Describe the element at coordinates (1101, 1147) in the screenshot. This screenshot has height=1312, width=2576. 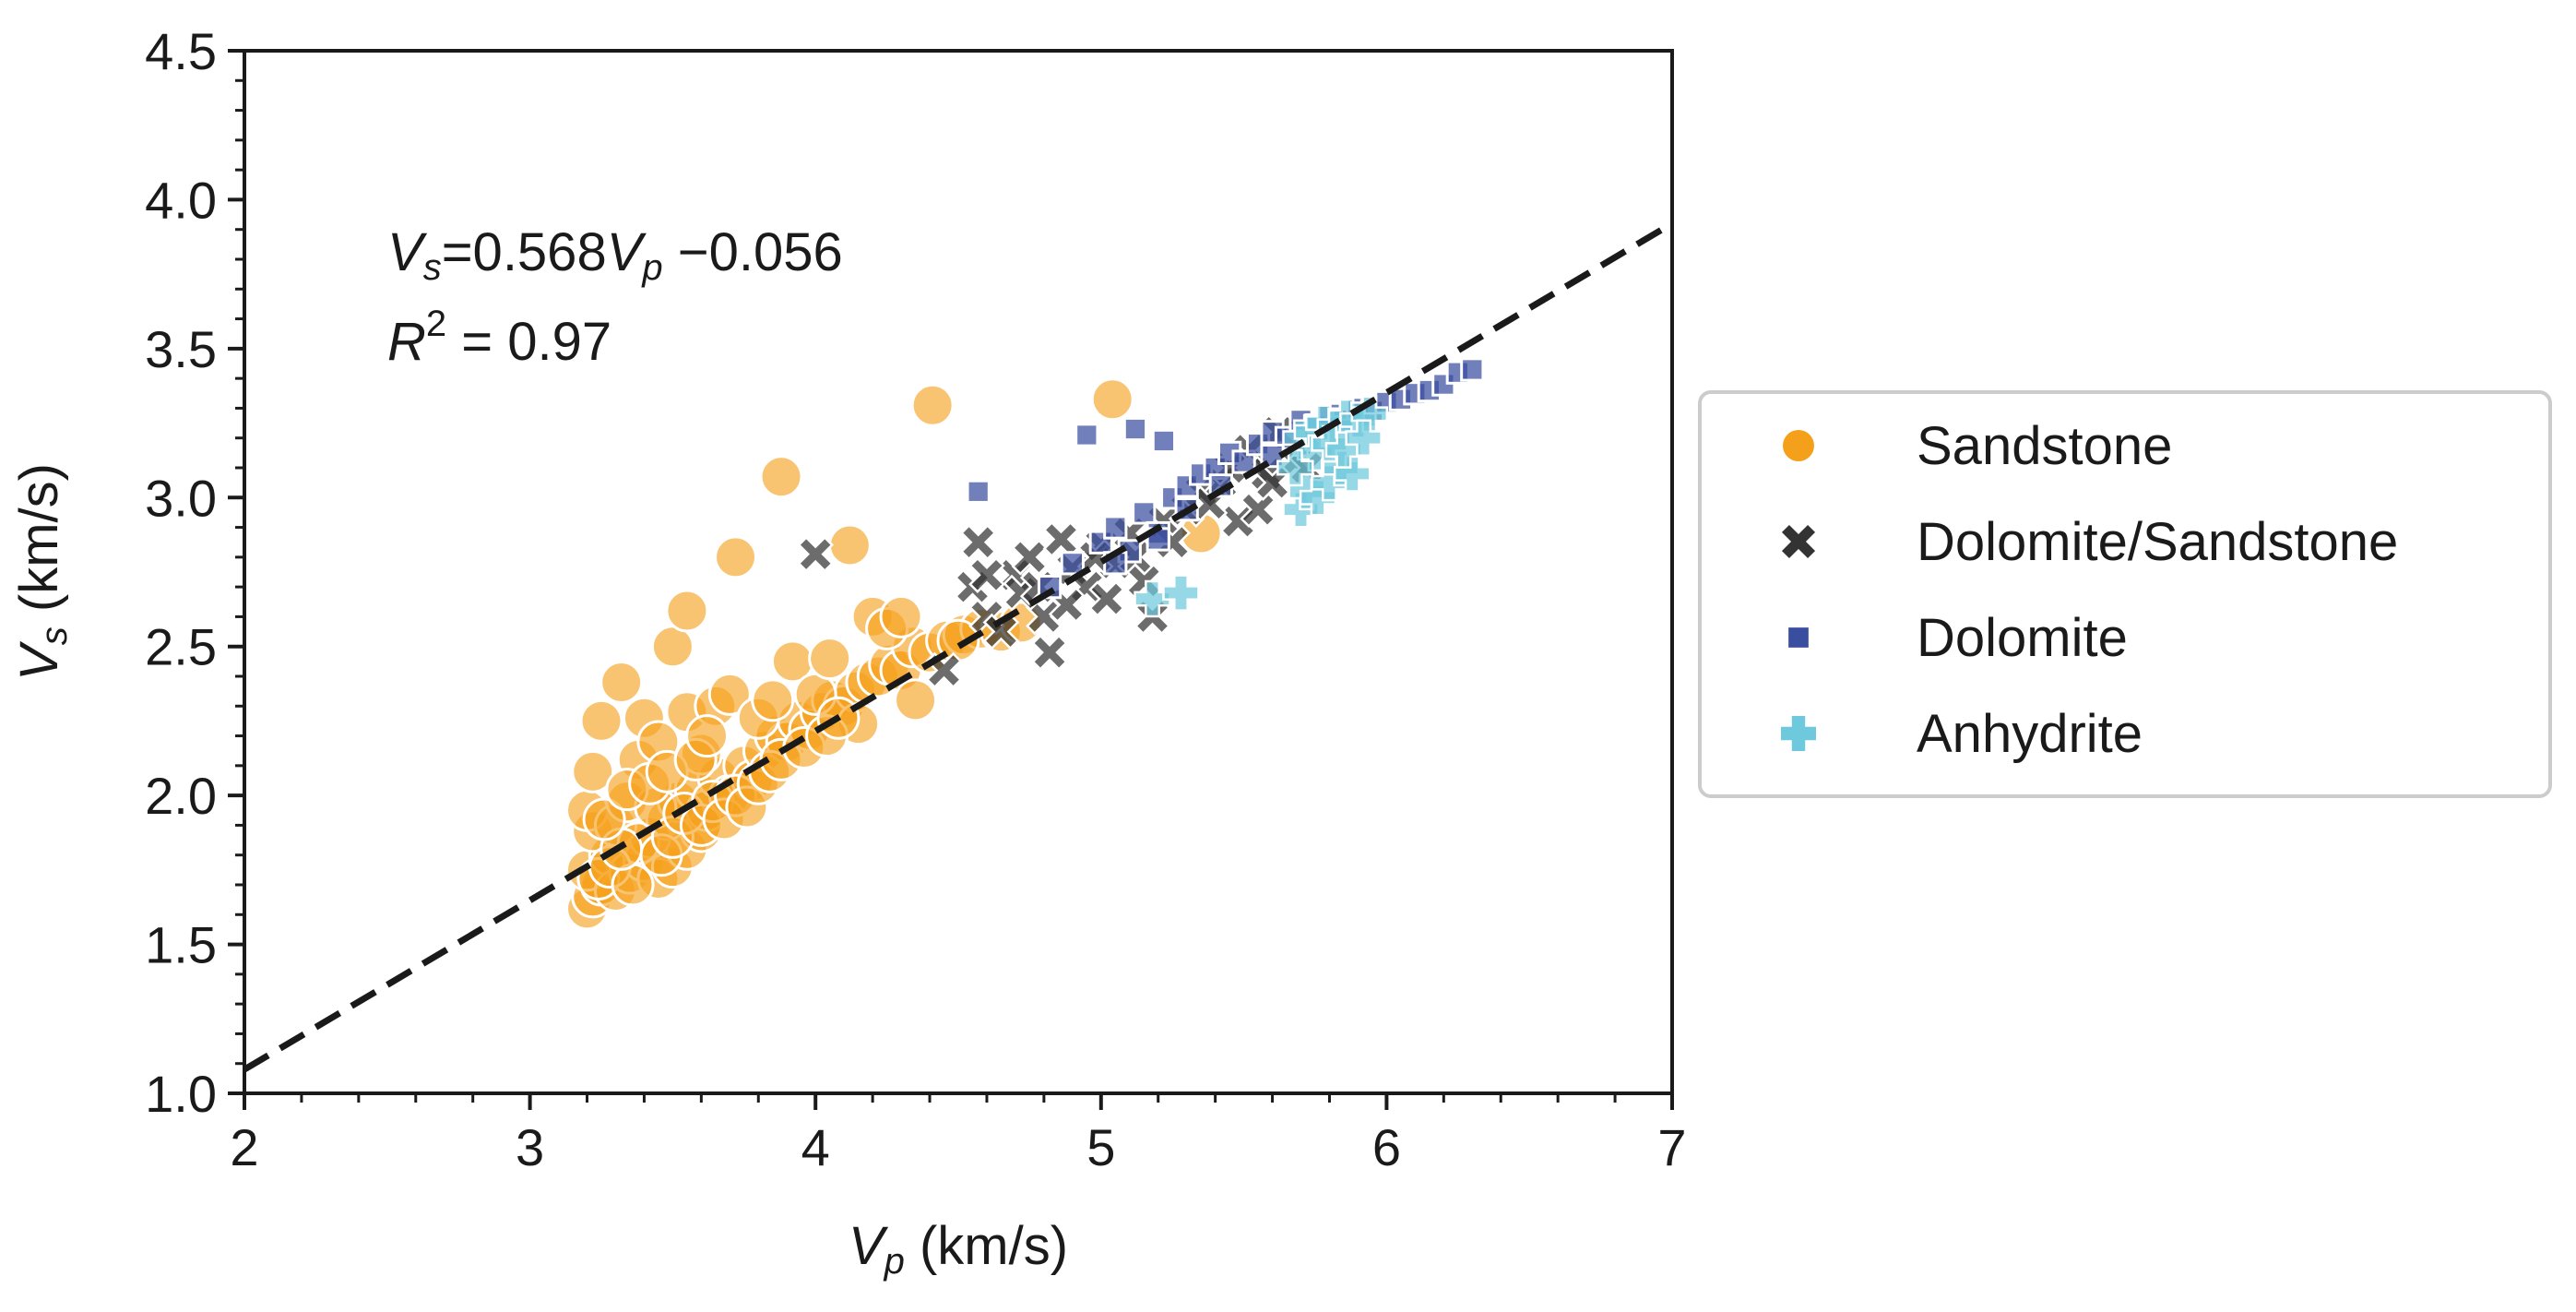
I see `x-tick-label: 5` at that location.